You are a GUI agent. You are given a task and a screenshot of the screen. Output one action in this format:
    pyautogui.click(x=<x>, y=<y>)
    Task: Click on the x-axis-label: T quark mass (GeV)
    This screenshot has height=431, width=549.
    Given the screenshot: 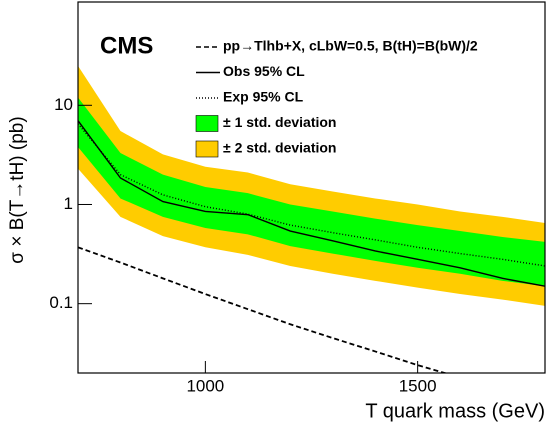 What is the action you would take?
    pyautogui.click(x=455, y=411)
    